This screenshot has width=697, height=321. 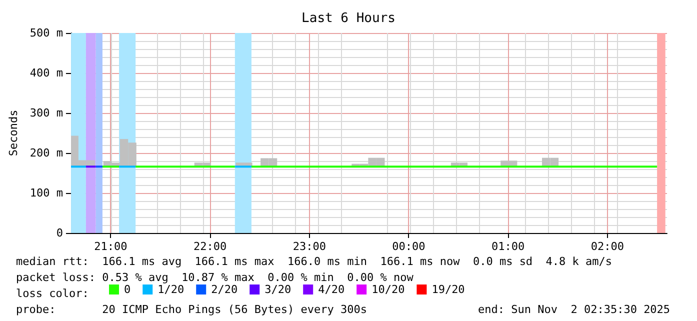 I want to click on y-tick-label: 200 m, so click(x=47, y=153).